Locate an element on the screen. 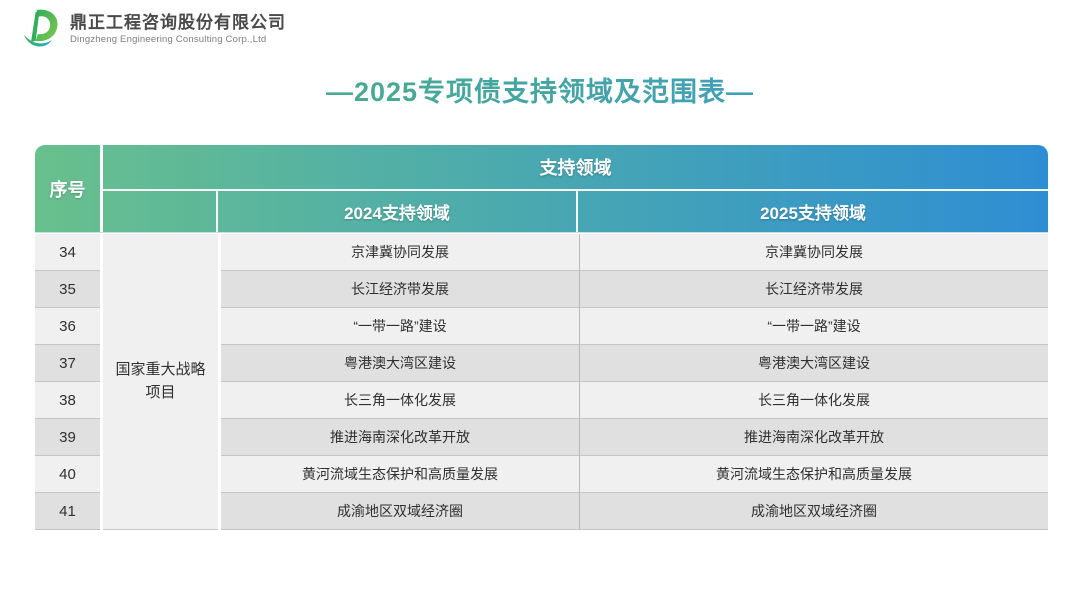 The image size is (1080, 607). header-subrow: 2024支持领域 2025支持领域 is located at coordinates (575, 211).